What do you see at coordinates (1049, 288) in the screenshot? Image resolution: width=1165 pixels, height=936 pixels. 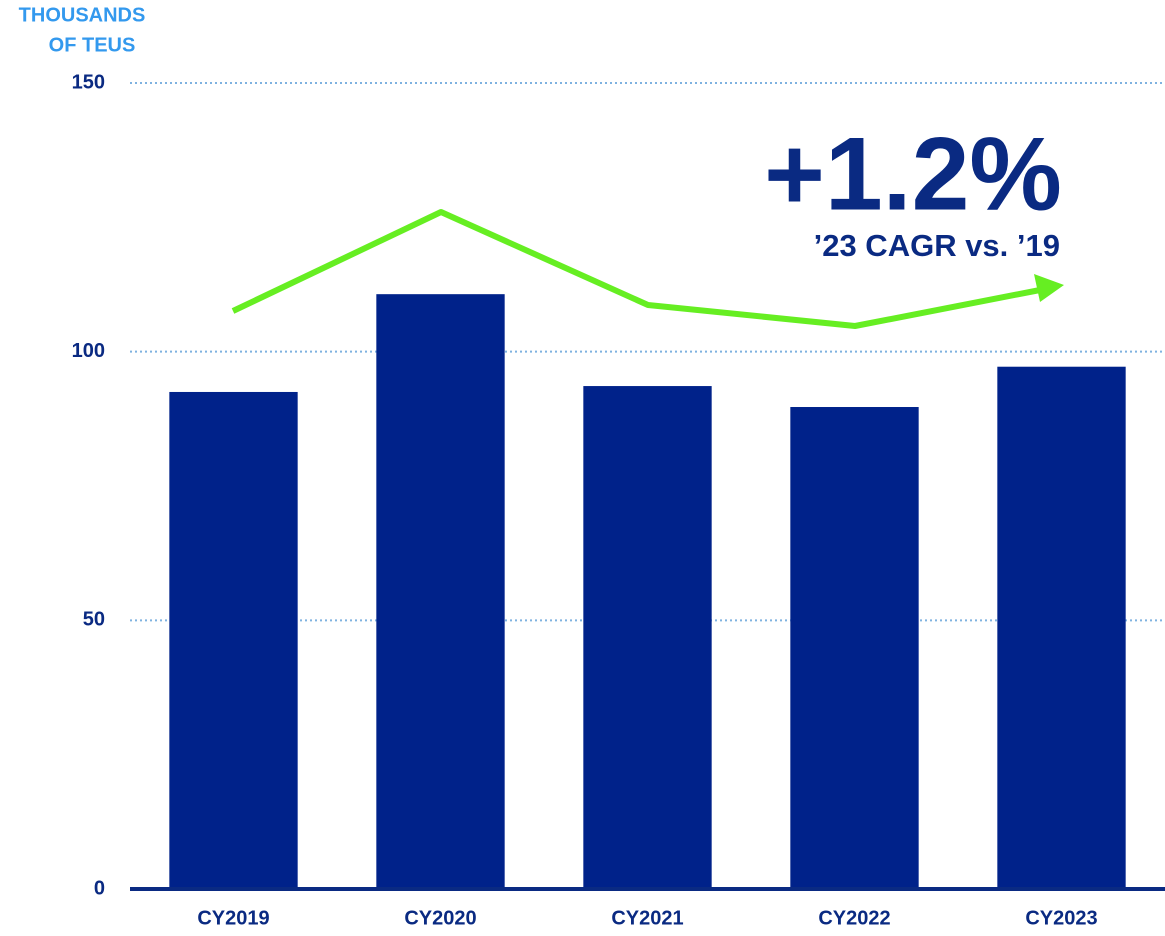 I see `arrow-head` at bounding box center [1049, 288].